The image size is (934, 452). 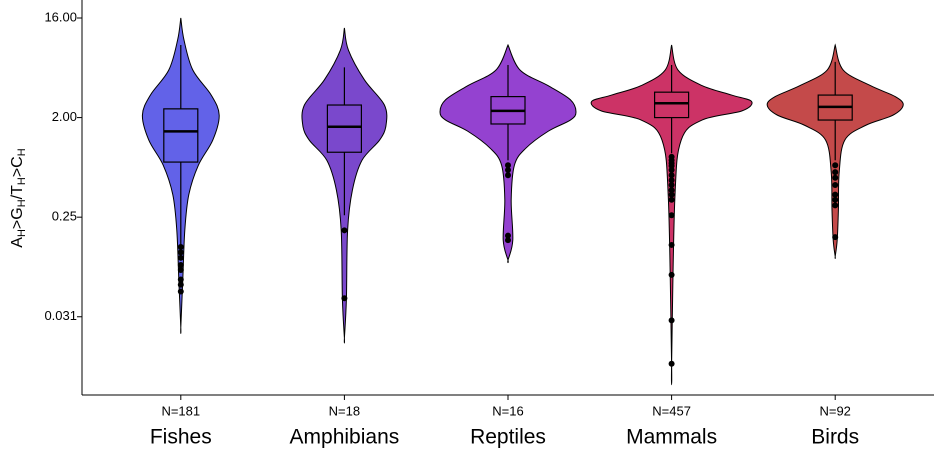 I want to click on x-tick-label: Fishes, so click(x=181, y=437).